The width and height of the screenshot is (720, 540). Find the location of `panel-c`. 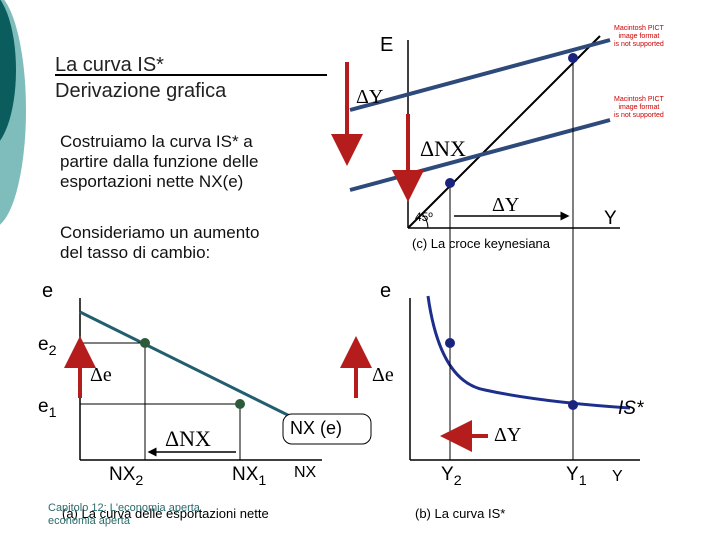

panel-c is located at coordinates (475, 132).